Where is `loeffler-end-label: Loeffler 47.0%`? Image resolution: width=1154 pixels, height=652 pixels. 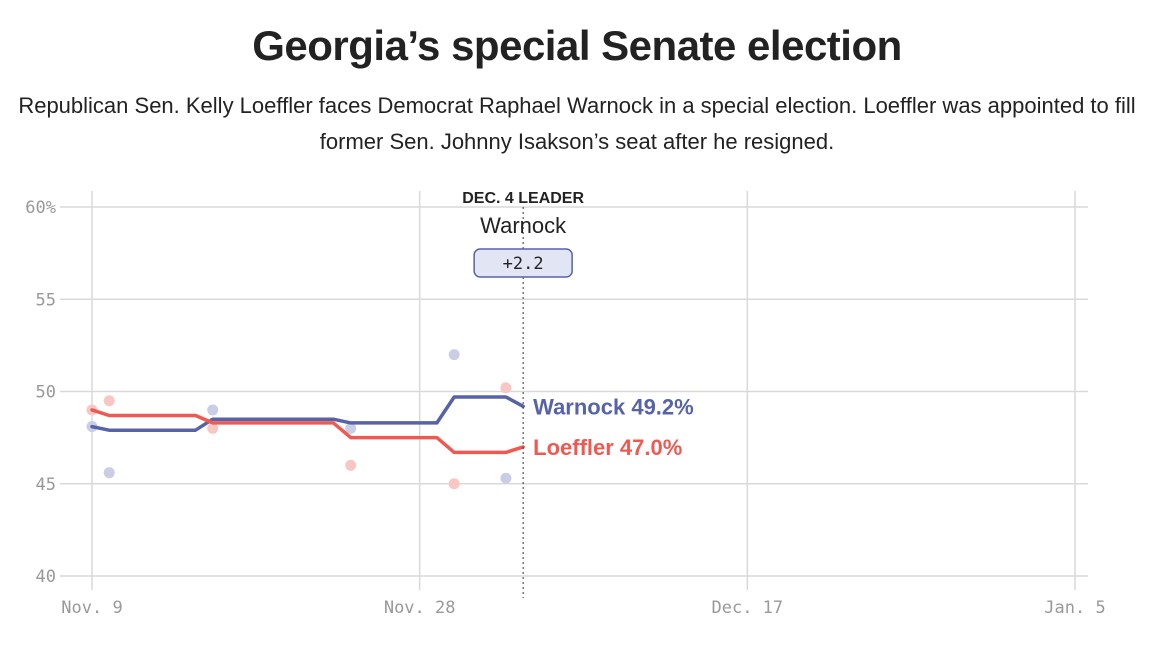
loeffler-end-label: Loeffler 47.0% is located at coordinates (607, 447).